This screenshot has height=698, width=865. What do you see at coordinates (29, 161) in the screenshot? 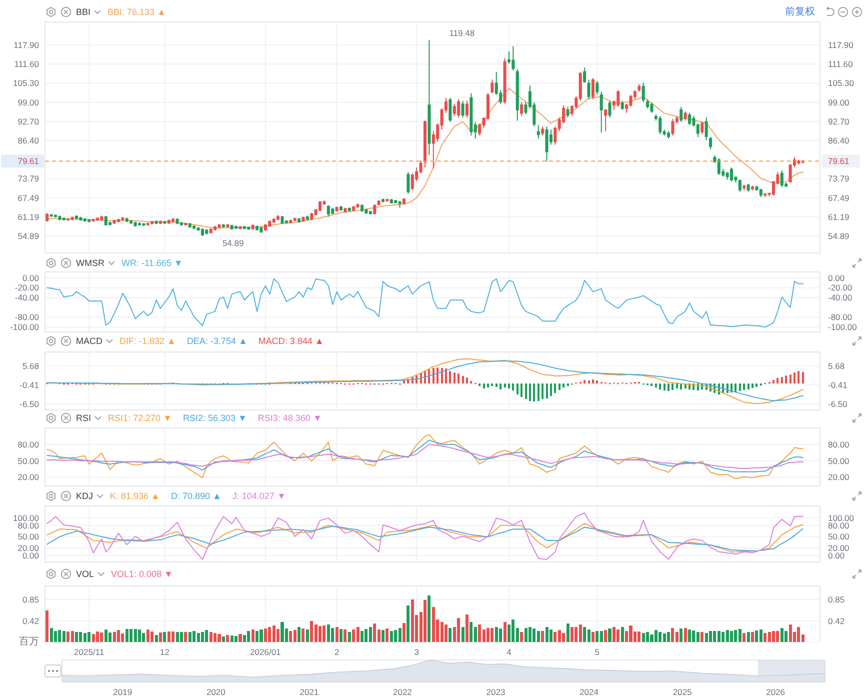
I see `ref-line-label: 79.61` at bounding box center [29, 161].